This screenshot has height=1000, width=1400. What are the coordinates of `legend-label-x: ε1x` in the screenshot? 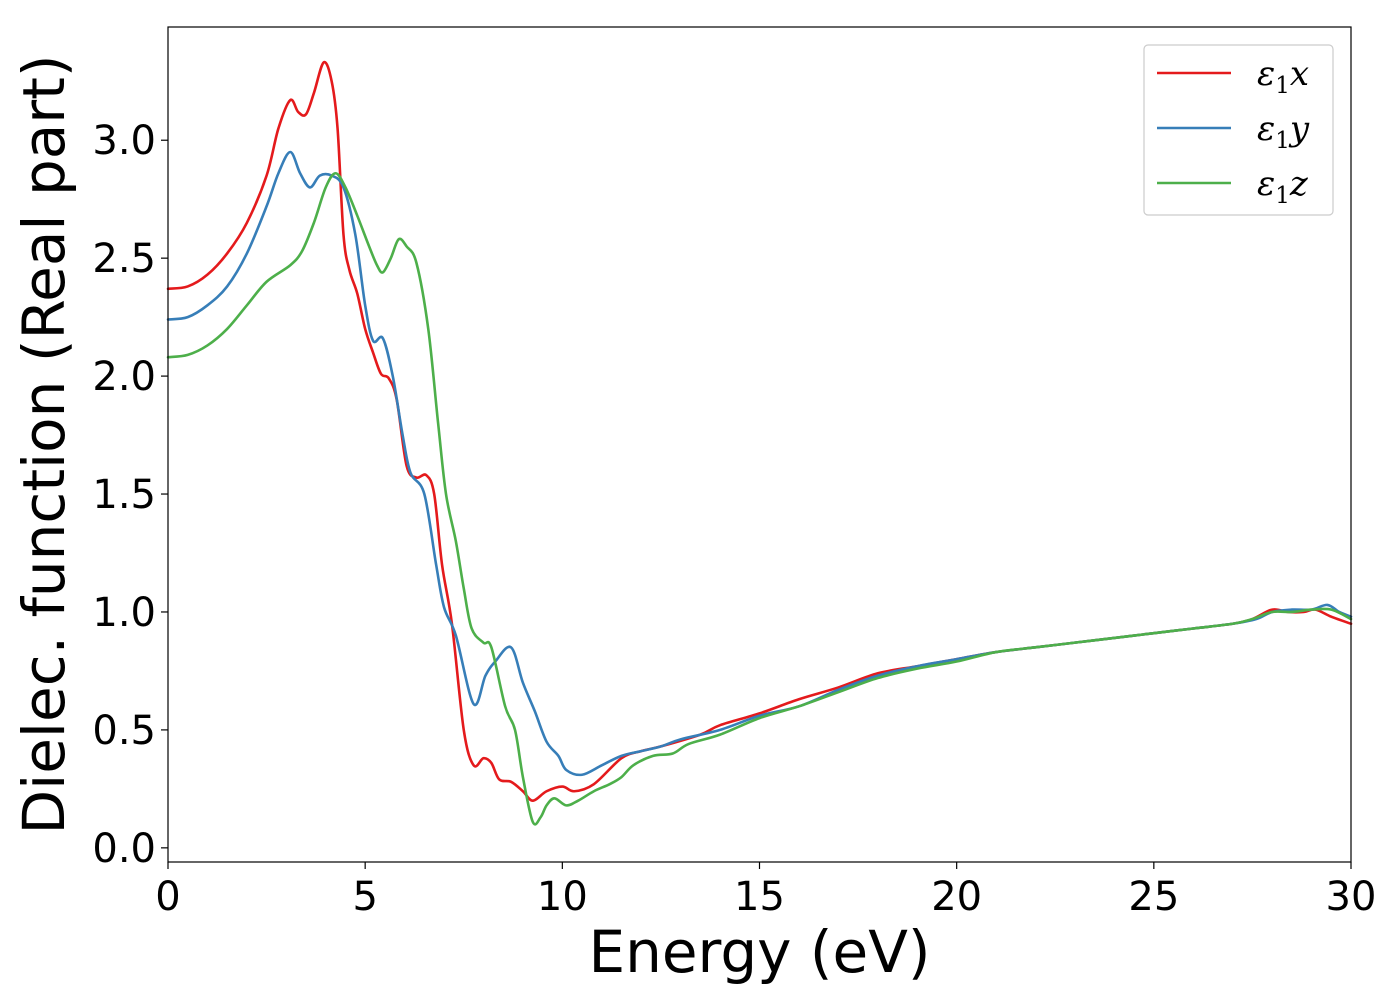 It's located at (1283, 76).